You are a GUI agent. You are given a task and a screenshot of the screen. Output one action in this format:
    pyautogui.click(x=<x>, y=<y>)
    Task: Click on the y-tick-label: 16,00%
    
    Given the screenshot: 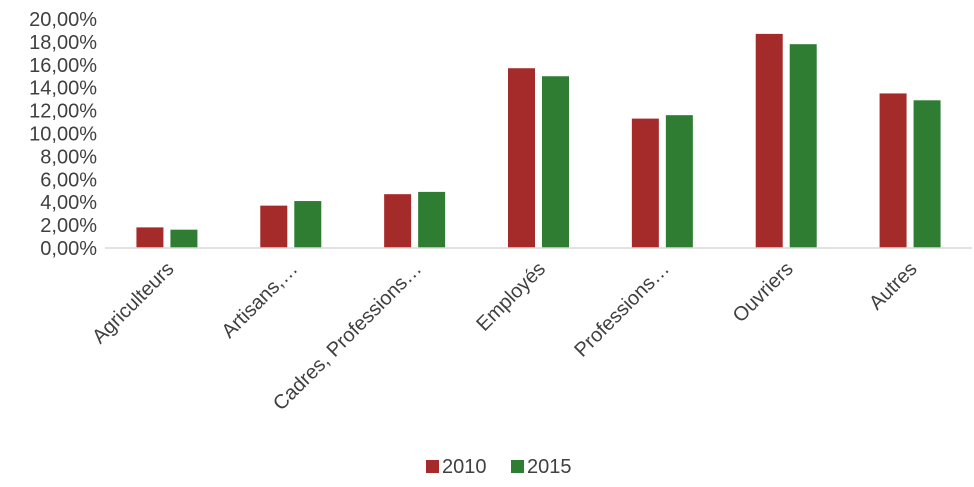 What is the action you would take?
    pyautogui.click(x=63, y=66)
    